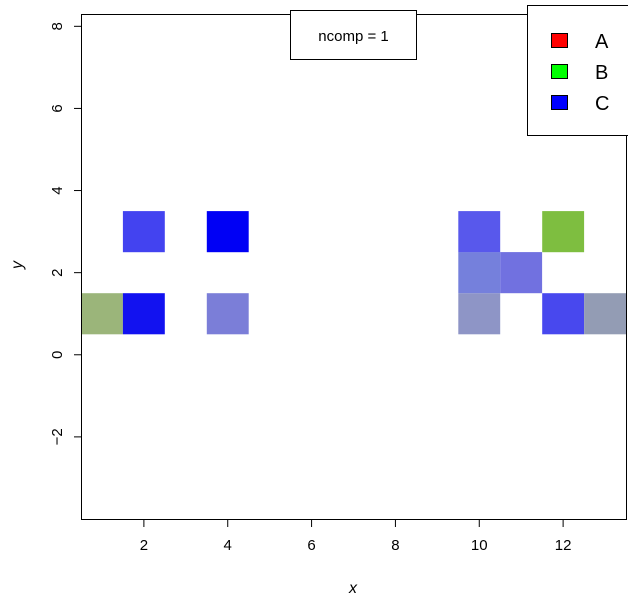 This screenshot has width=628, height=599. Describe the element at coordinates (65, 233) in the screenshot. I see `y-axis: −2 0 2 4 6 8` at that location.